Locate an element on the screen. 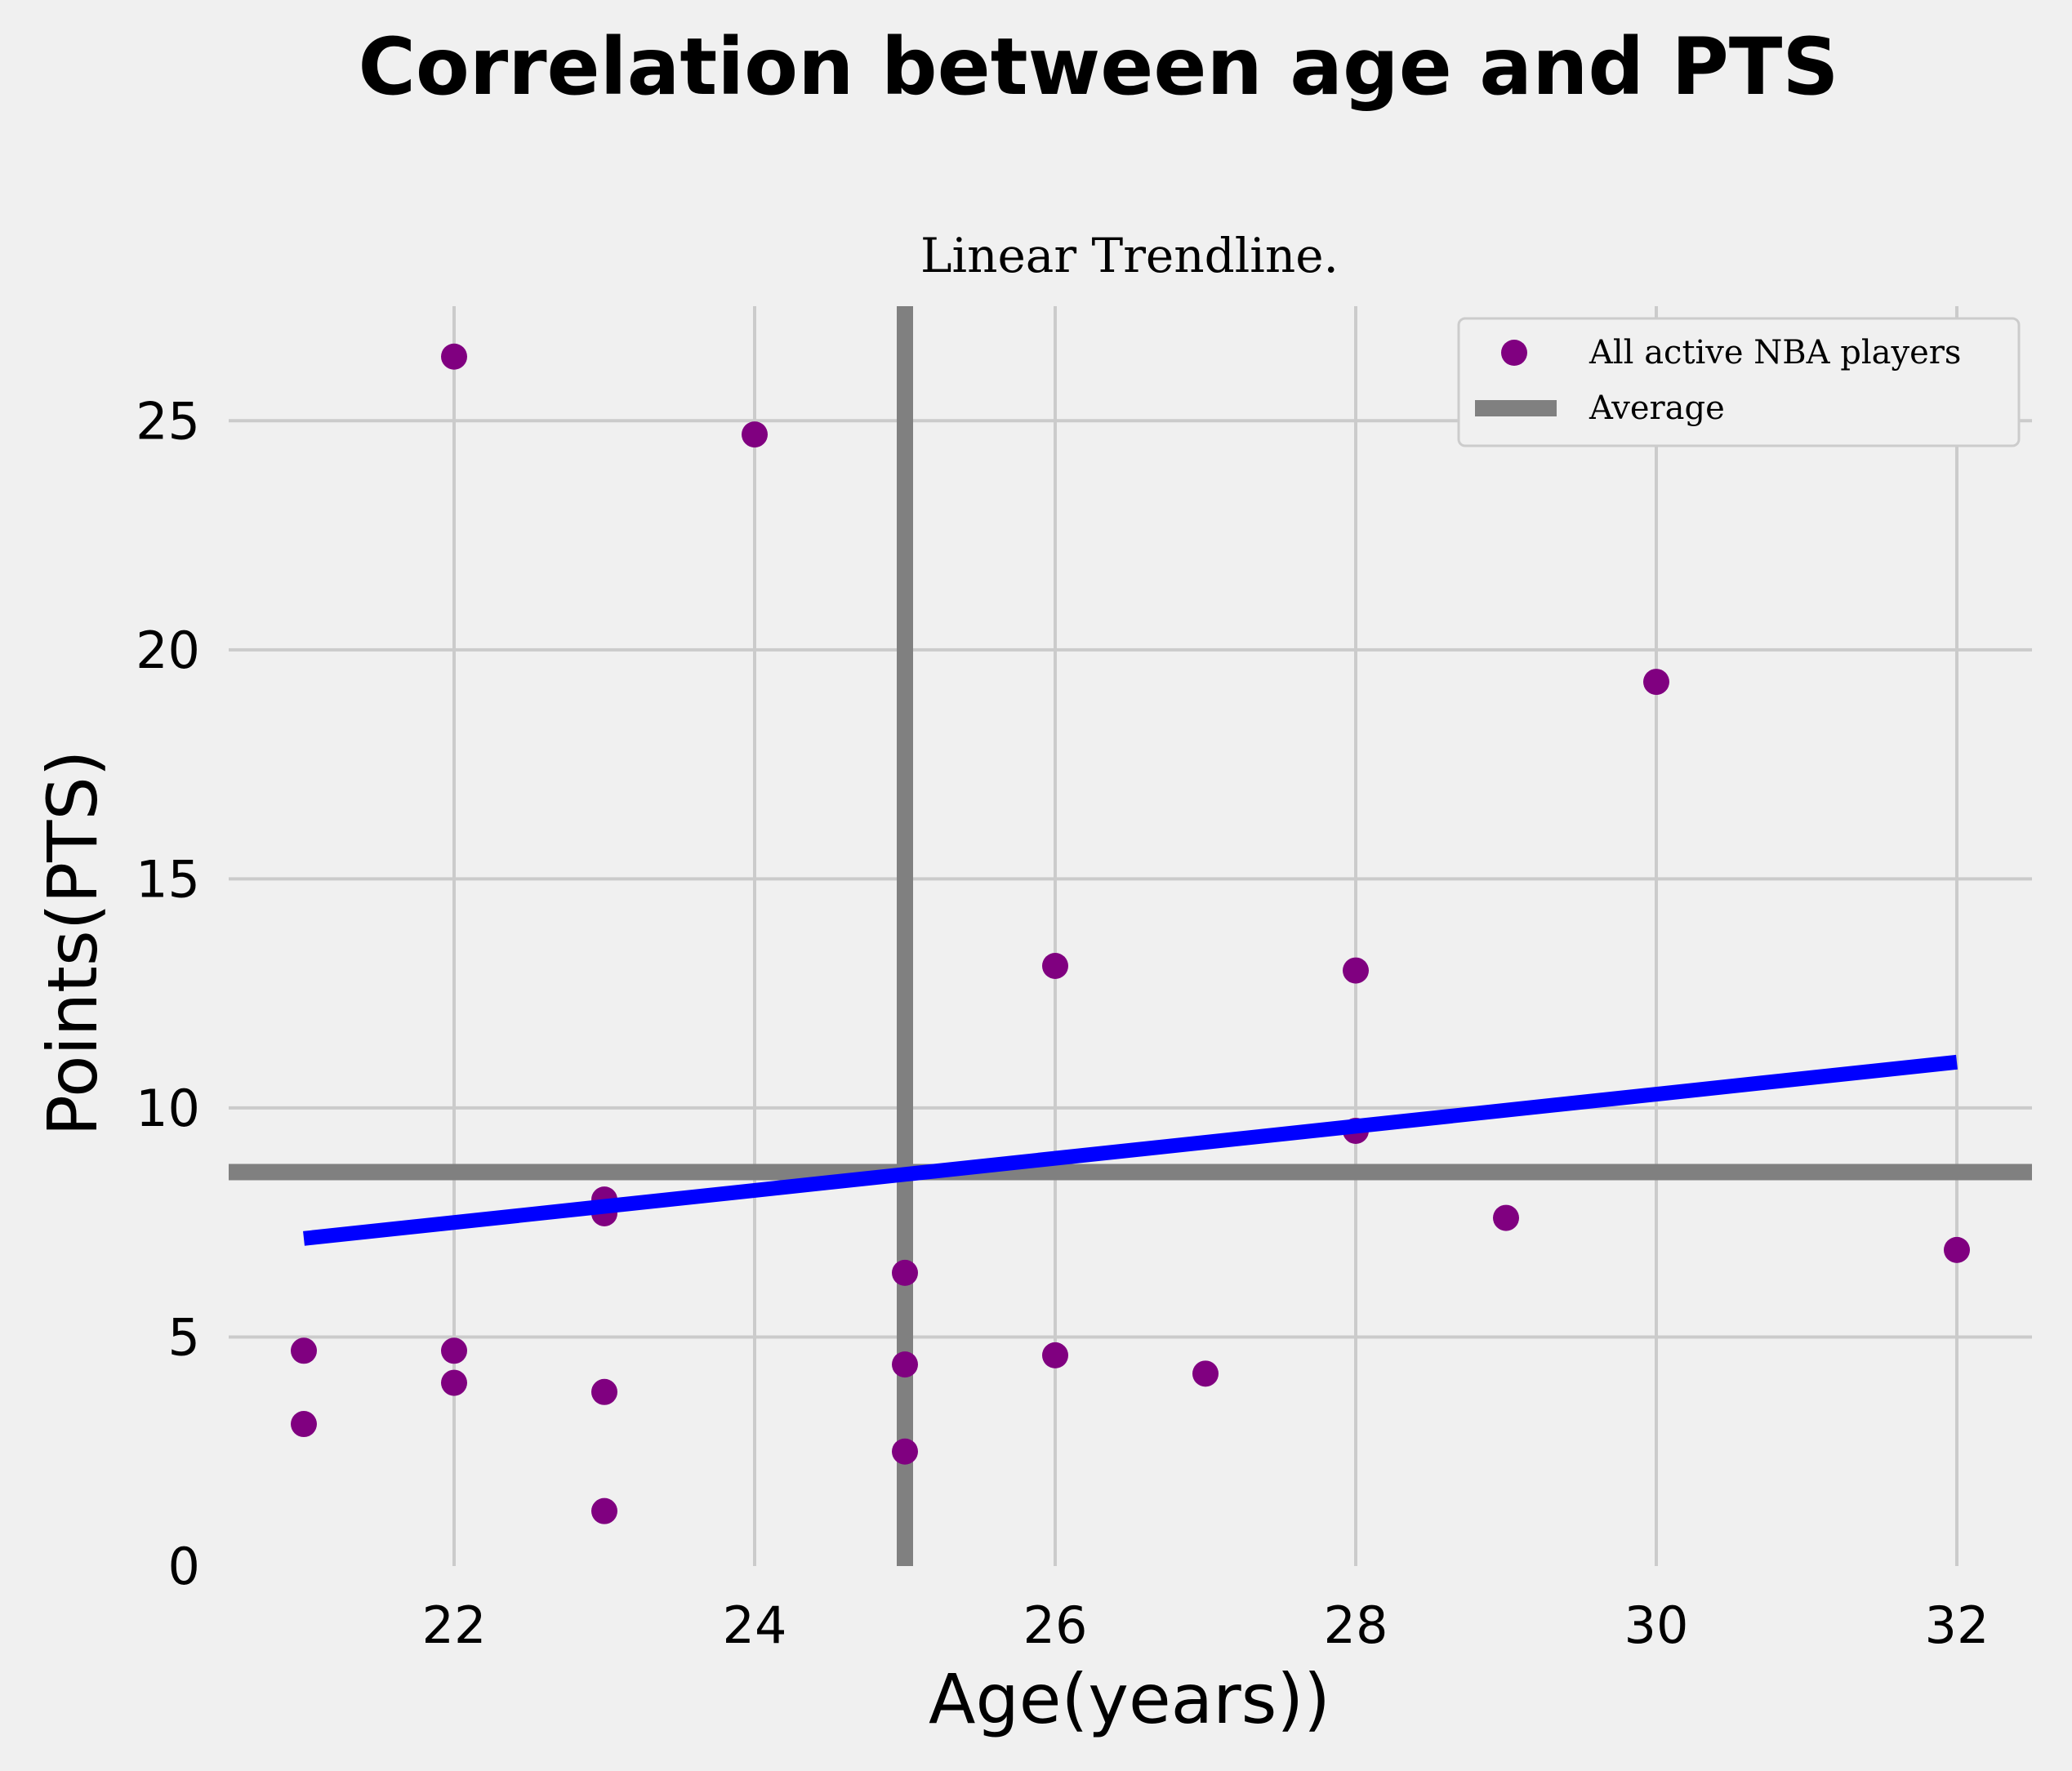  y-axis-label: Points(PTS) is located at coordinates (73, 943).